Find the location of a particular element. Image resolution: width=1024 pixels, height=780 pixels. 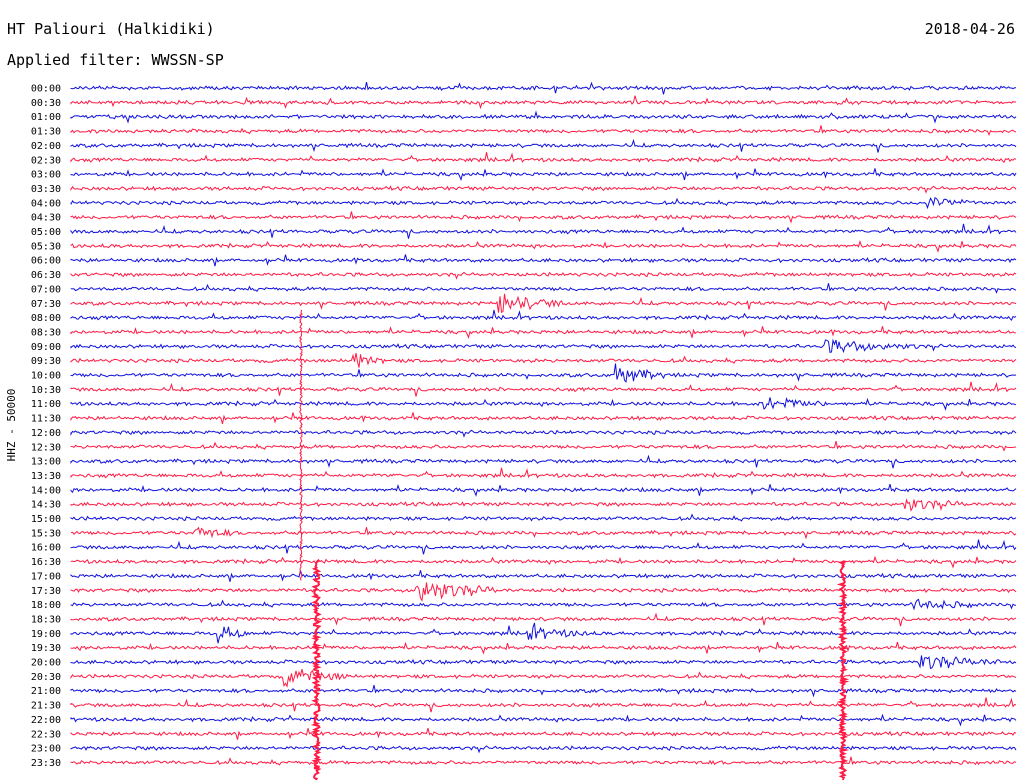

row-time-label: 14:00 is located at coordinates (46, 490).